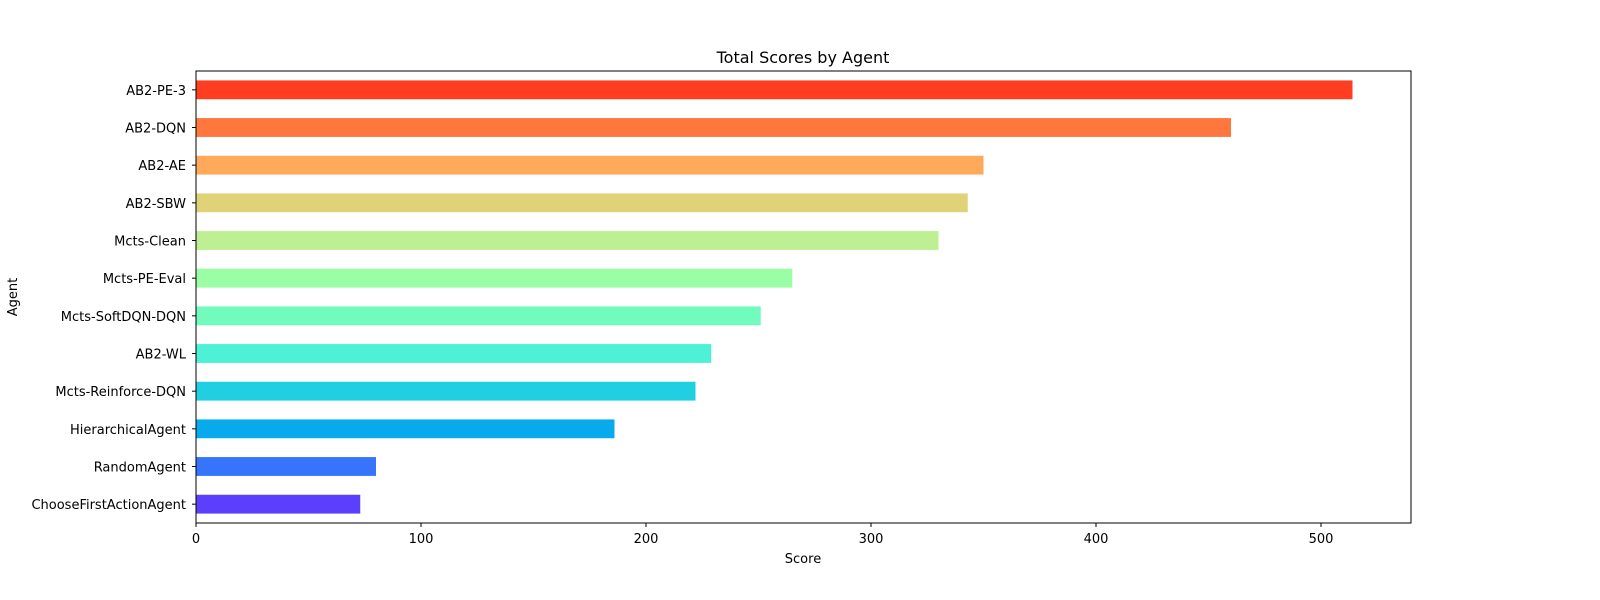 This screenshot has width=1600, height=600. What do you see at coordinates (454, 353) in the screenshot?
I see `bar-ab2-wl` at bounding box center [454, 353].